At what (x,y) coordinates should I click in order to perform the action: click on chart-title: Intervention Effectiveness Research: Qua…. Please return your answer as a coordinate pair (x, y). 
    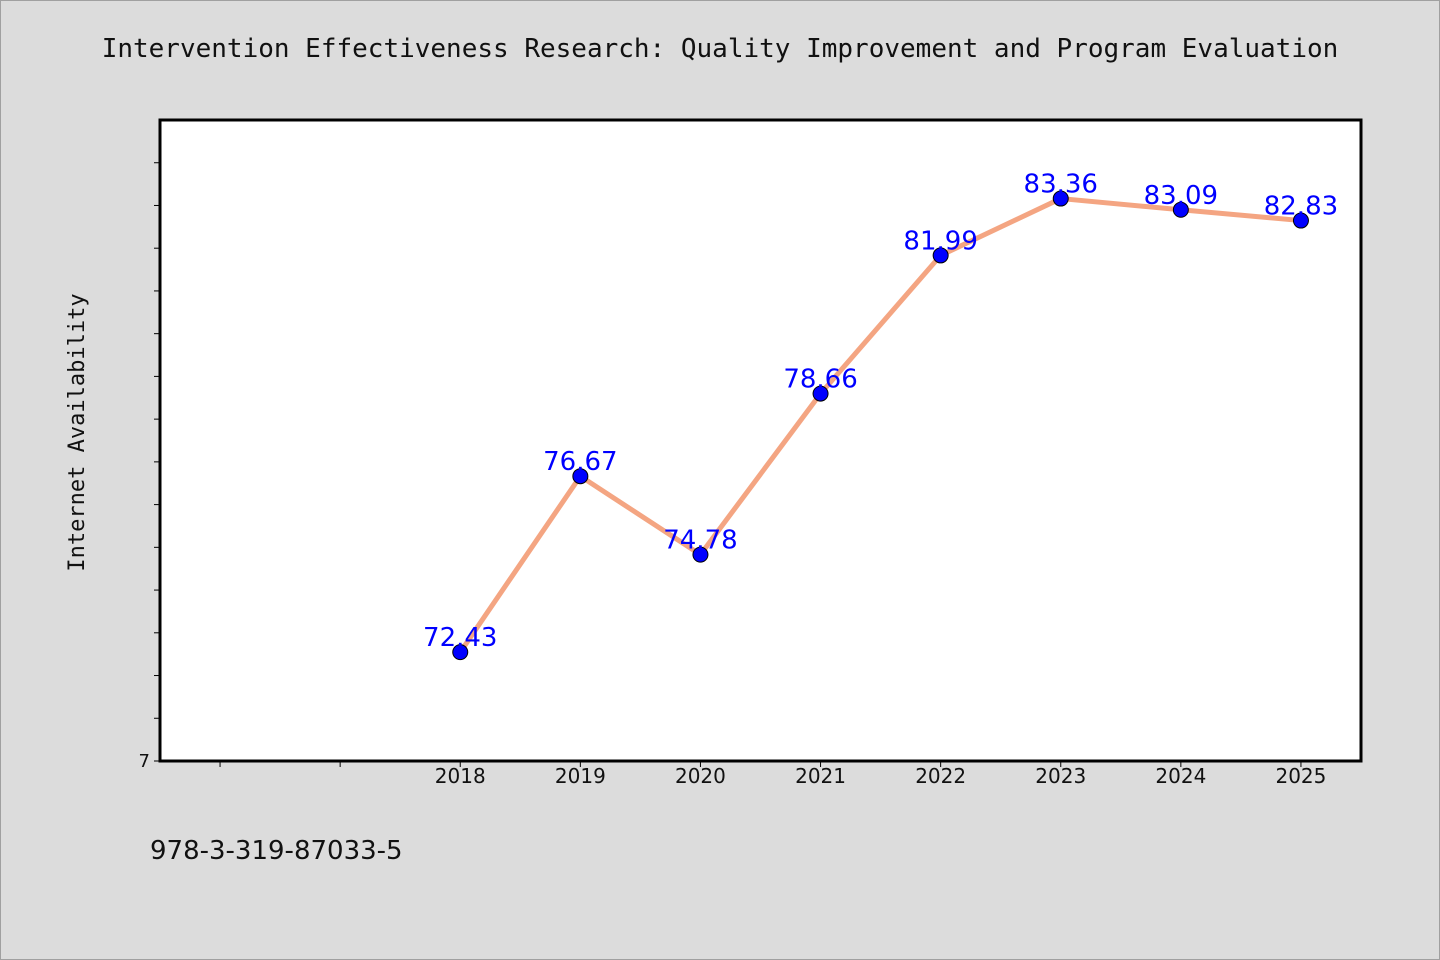
    Looking at the image, I should click on (720, 49).